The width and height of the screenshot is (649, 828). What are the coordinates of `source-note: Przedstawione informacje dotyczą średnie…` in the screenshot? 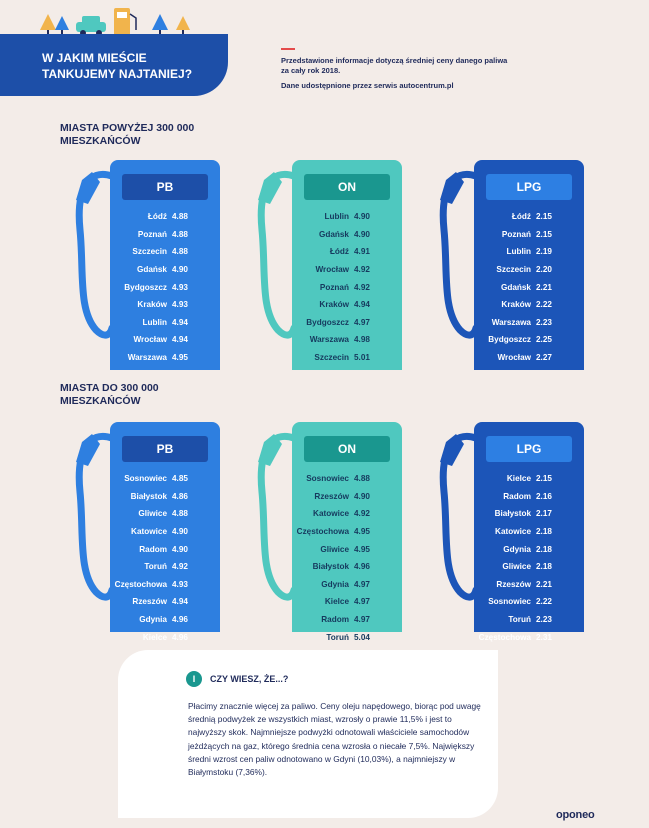 It's located at (396, 73).